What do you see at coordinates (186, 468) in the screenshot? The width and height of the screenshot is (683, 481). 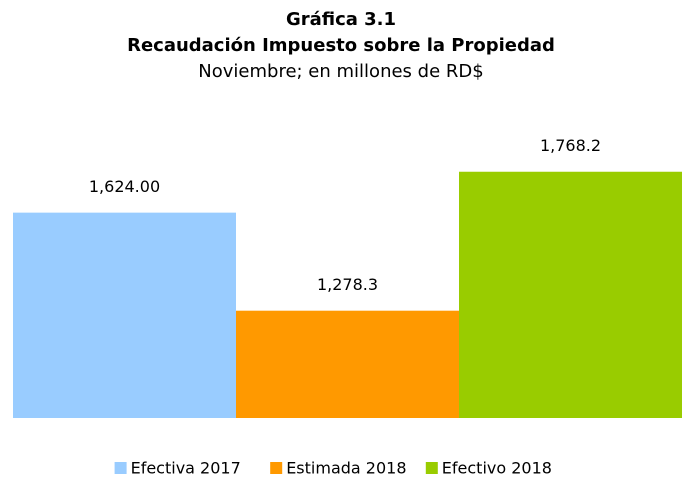 I see `legend-label: Efectiva 2017` at bounding box center [186, 468].